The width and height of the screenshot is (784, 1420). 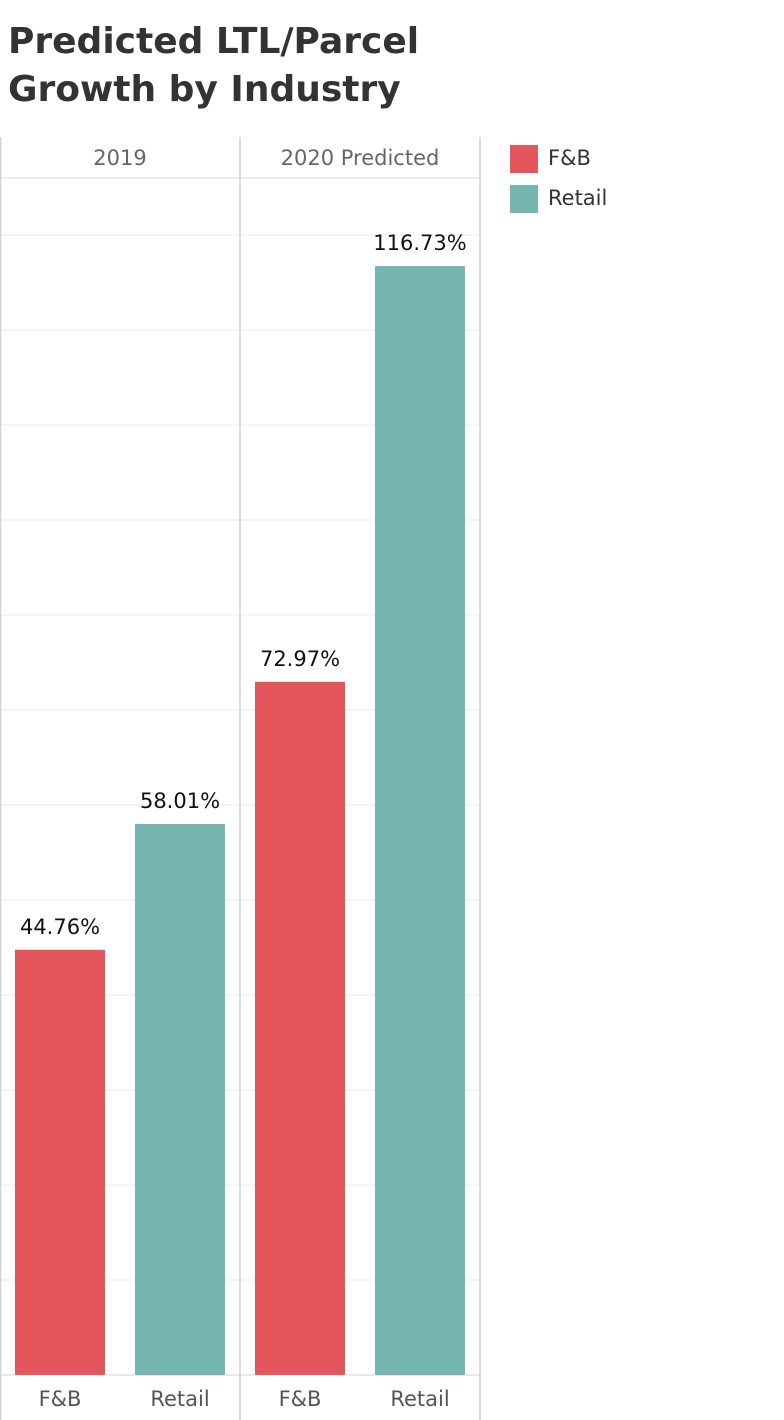 What do you see at coordinates (419, 243) in the screenshot?
I see `value-label: 116.73%` at bounding box center [419, 243].